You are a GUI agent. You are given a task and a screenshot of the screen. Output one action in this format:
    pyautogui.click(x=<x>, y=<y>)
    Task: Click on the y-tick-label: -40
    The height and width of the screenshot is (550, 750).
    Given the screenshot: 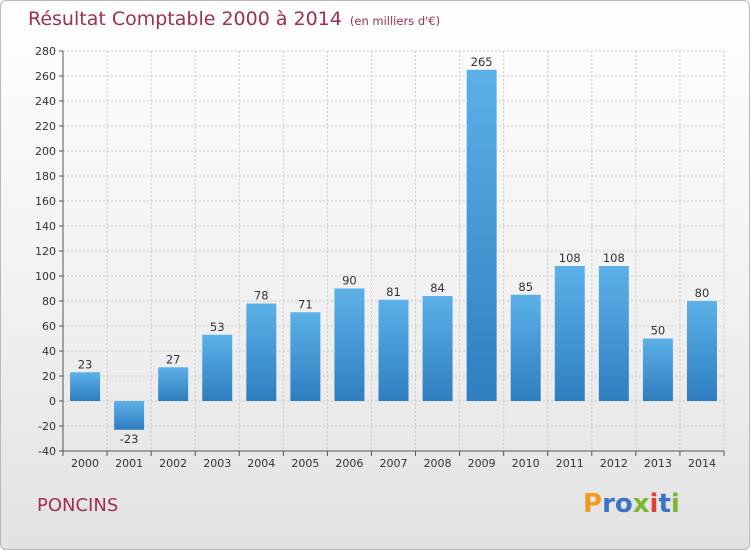 What is the action you would take?
    pyautogui.click(x=47, y=451)
    